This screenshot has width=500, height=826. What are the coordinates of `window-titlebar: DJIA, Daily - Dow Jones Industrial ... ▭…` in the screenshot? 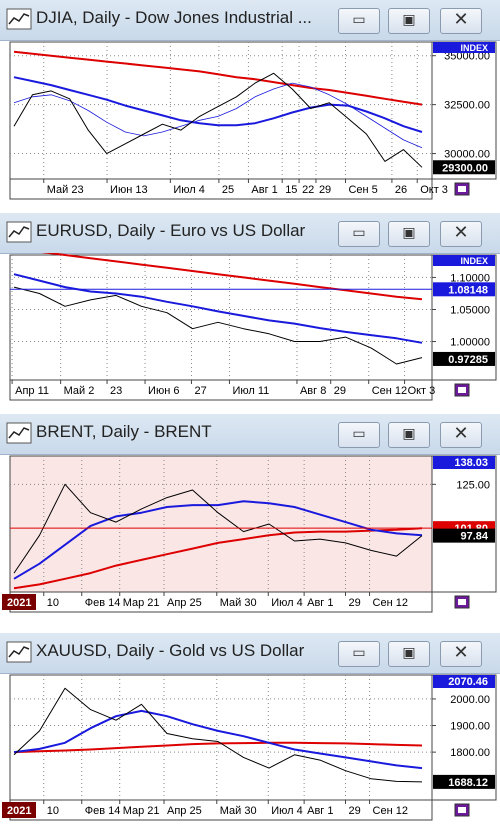 It's located at (250, 20).